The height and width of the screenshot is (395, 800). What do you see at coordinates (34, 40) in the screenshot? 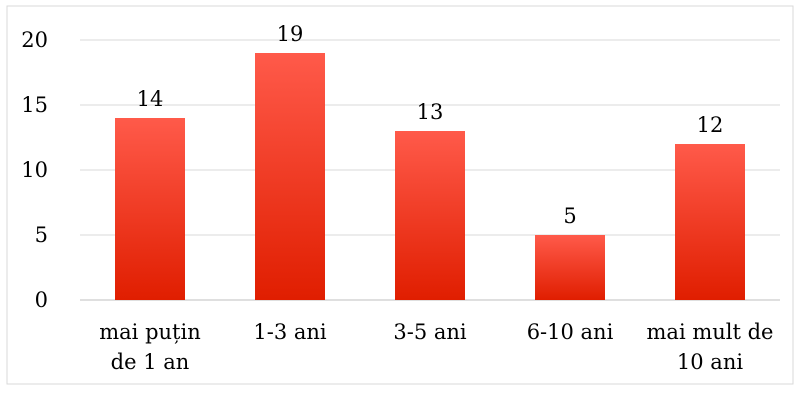
I see `y-tick-label: 20` at bounding box center [34, 40].